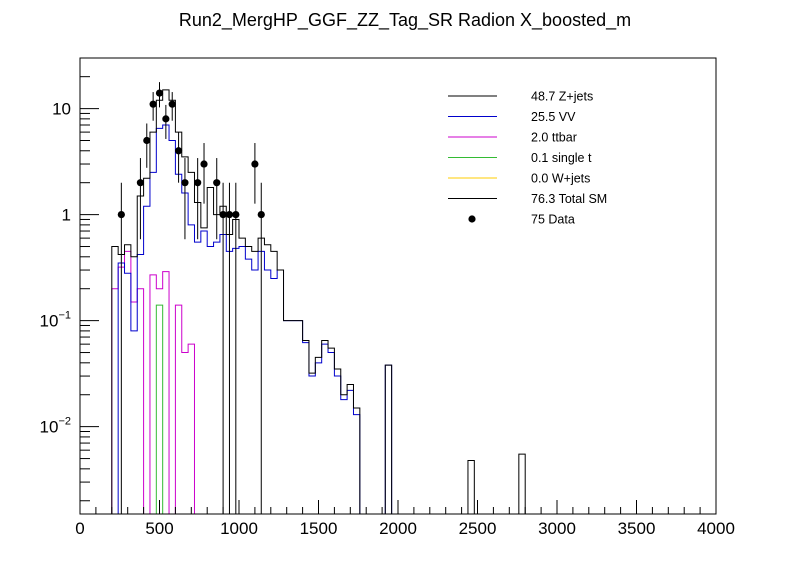 This screenshot has width=796, height=572. What do you see at coordinates (569, 199) in the screenshot?
I see `legend-label: 76.3 Total SM` at bounding box center [569, 199].